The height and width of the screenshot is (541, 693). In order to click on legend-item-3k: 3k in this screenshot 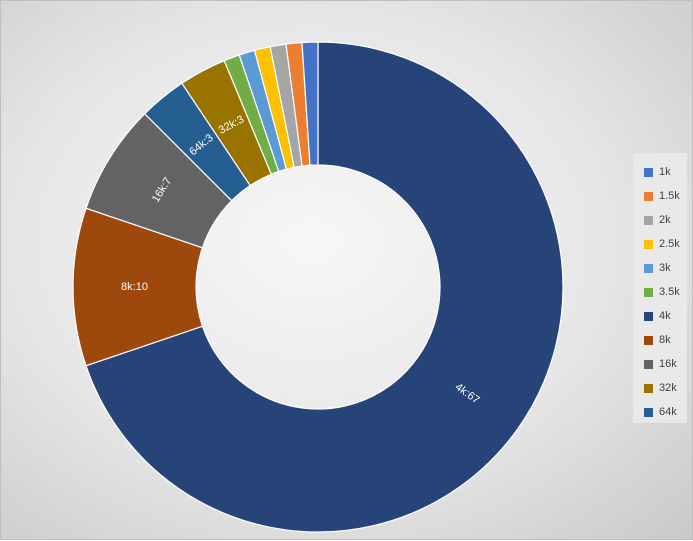, I will do `click(660, 268)`.